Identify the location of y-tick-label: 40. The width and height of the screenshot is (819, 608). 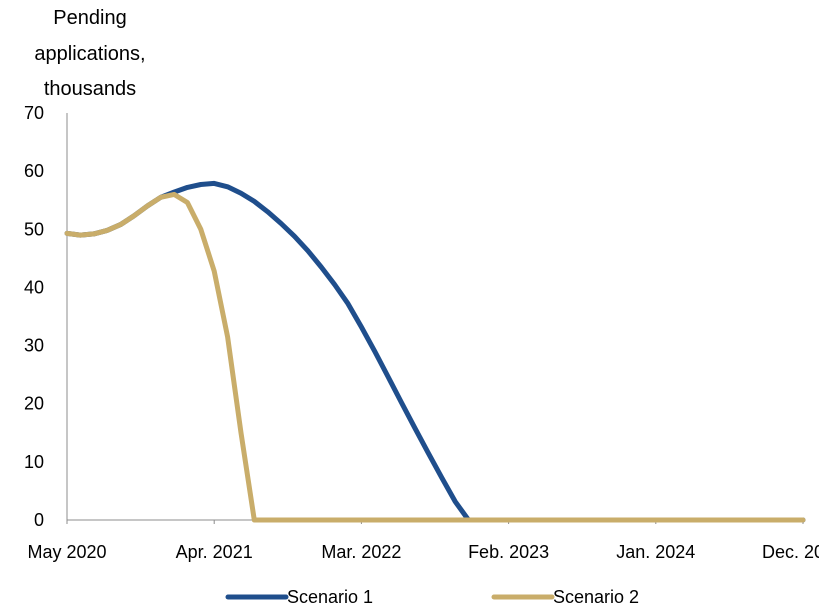
(34, 287).